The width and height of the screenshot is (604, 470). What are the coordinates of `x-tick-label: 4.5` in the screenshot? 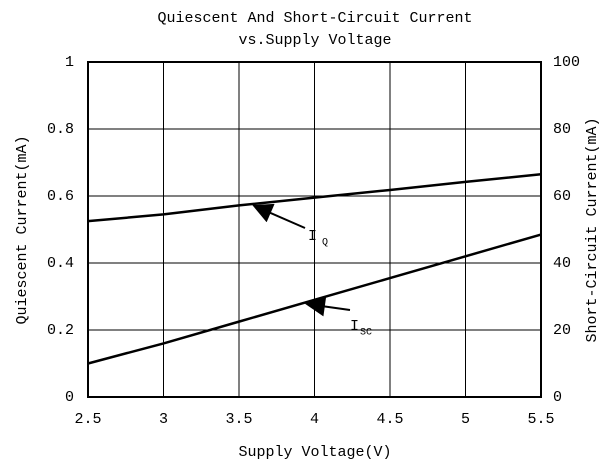 It's located at (389, 419).